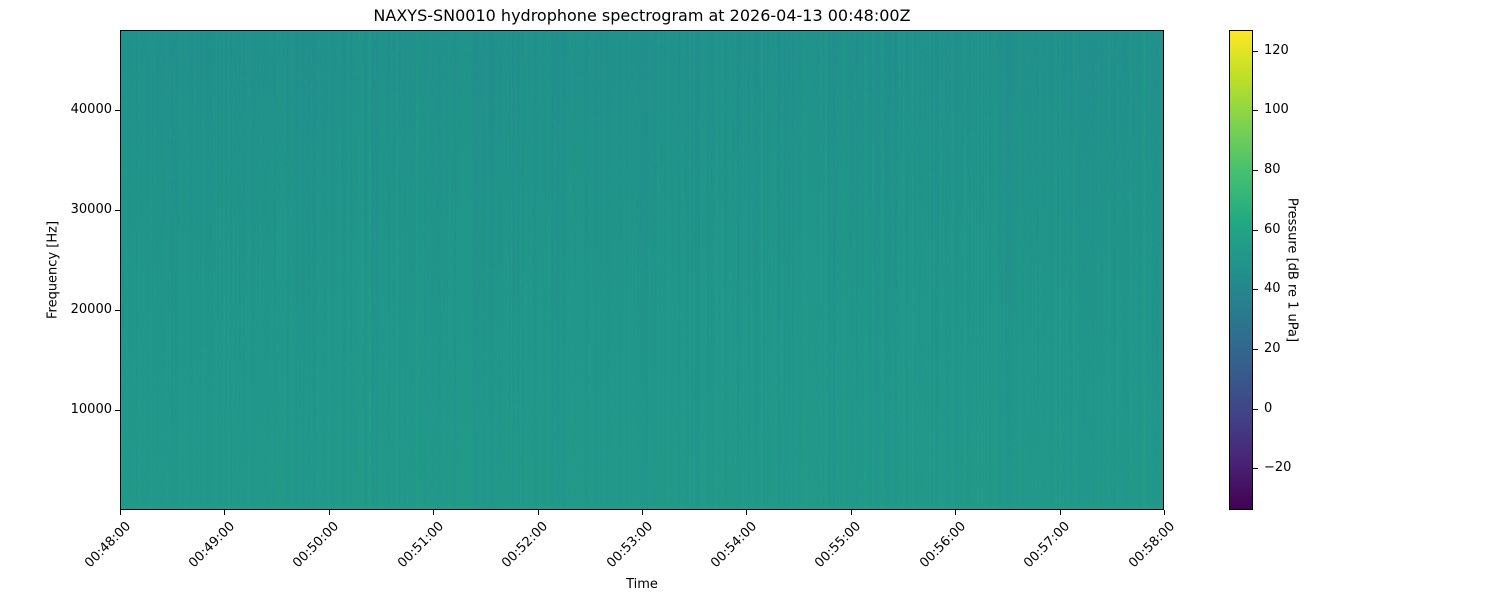  What do you see at coordinates (420, 545) in the screenshot?
I see `x-tick-label: 00:51:00` at bounding box center [420, 545].